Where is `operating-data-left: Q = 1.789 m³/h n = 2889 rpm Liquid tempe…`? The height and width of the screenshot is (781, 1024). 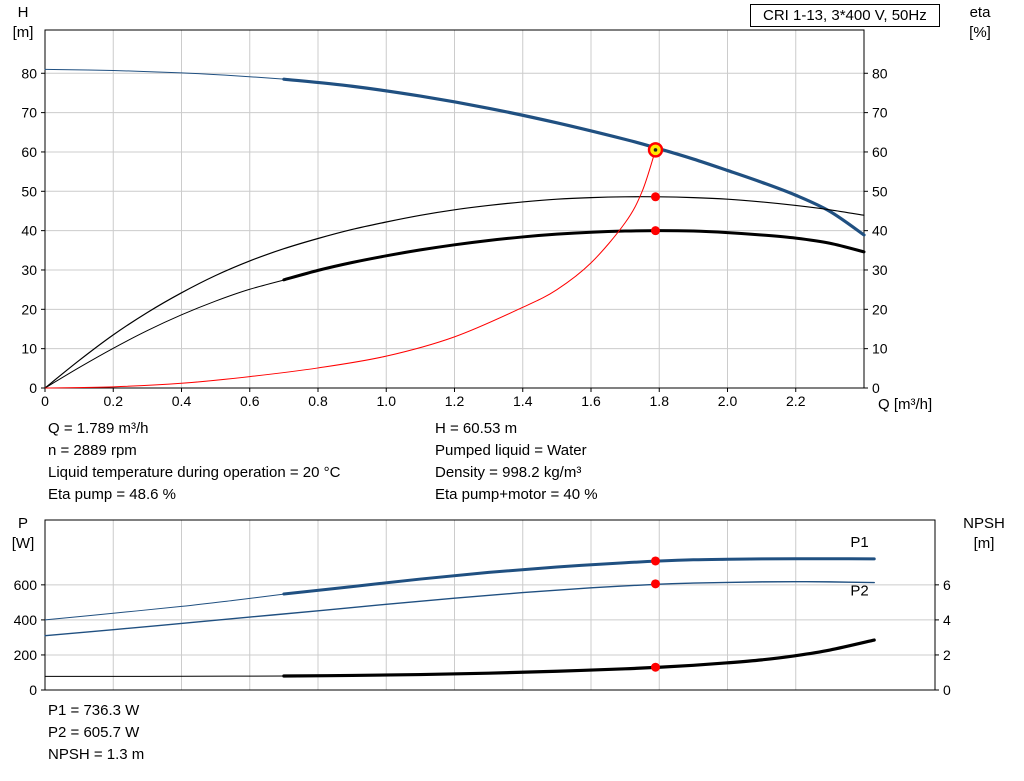 operating-data-left: Q = 1.789 m³/h n = 2889 rpm Liquid tempe… is located at coordinates (194, 462).